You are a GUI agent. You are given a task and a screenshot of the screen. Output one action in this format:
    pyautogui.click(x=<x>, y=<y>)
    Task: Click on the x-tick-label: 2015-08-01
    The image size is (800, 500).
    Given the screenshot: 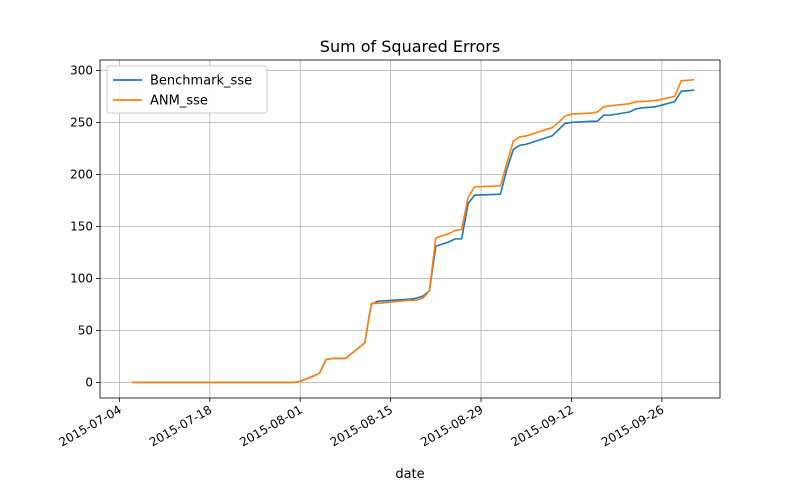 What is the action you would take?
    pyautogui.click(x=270, y=425)
    